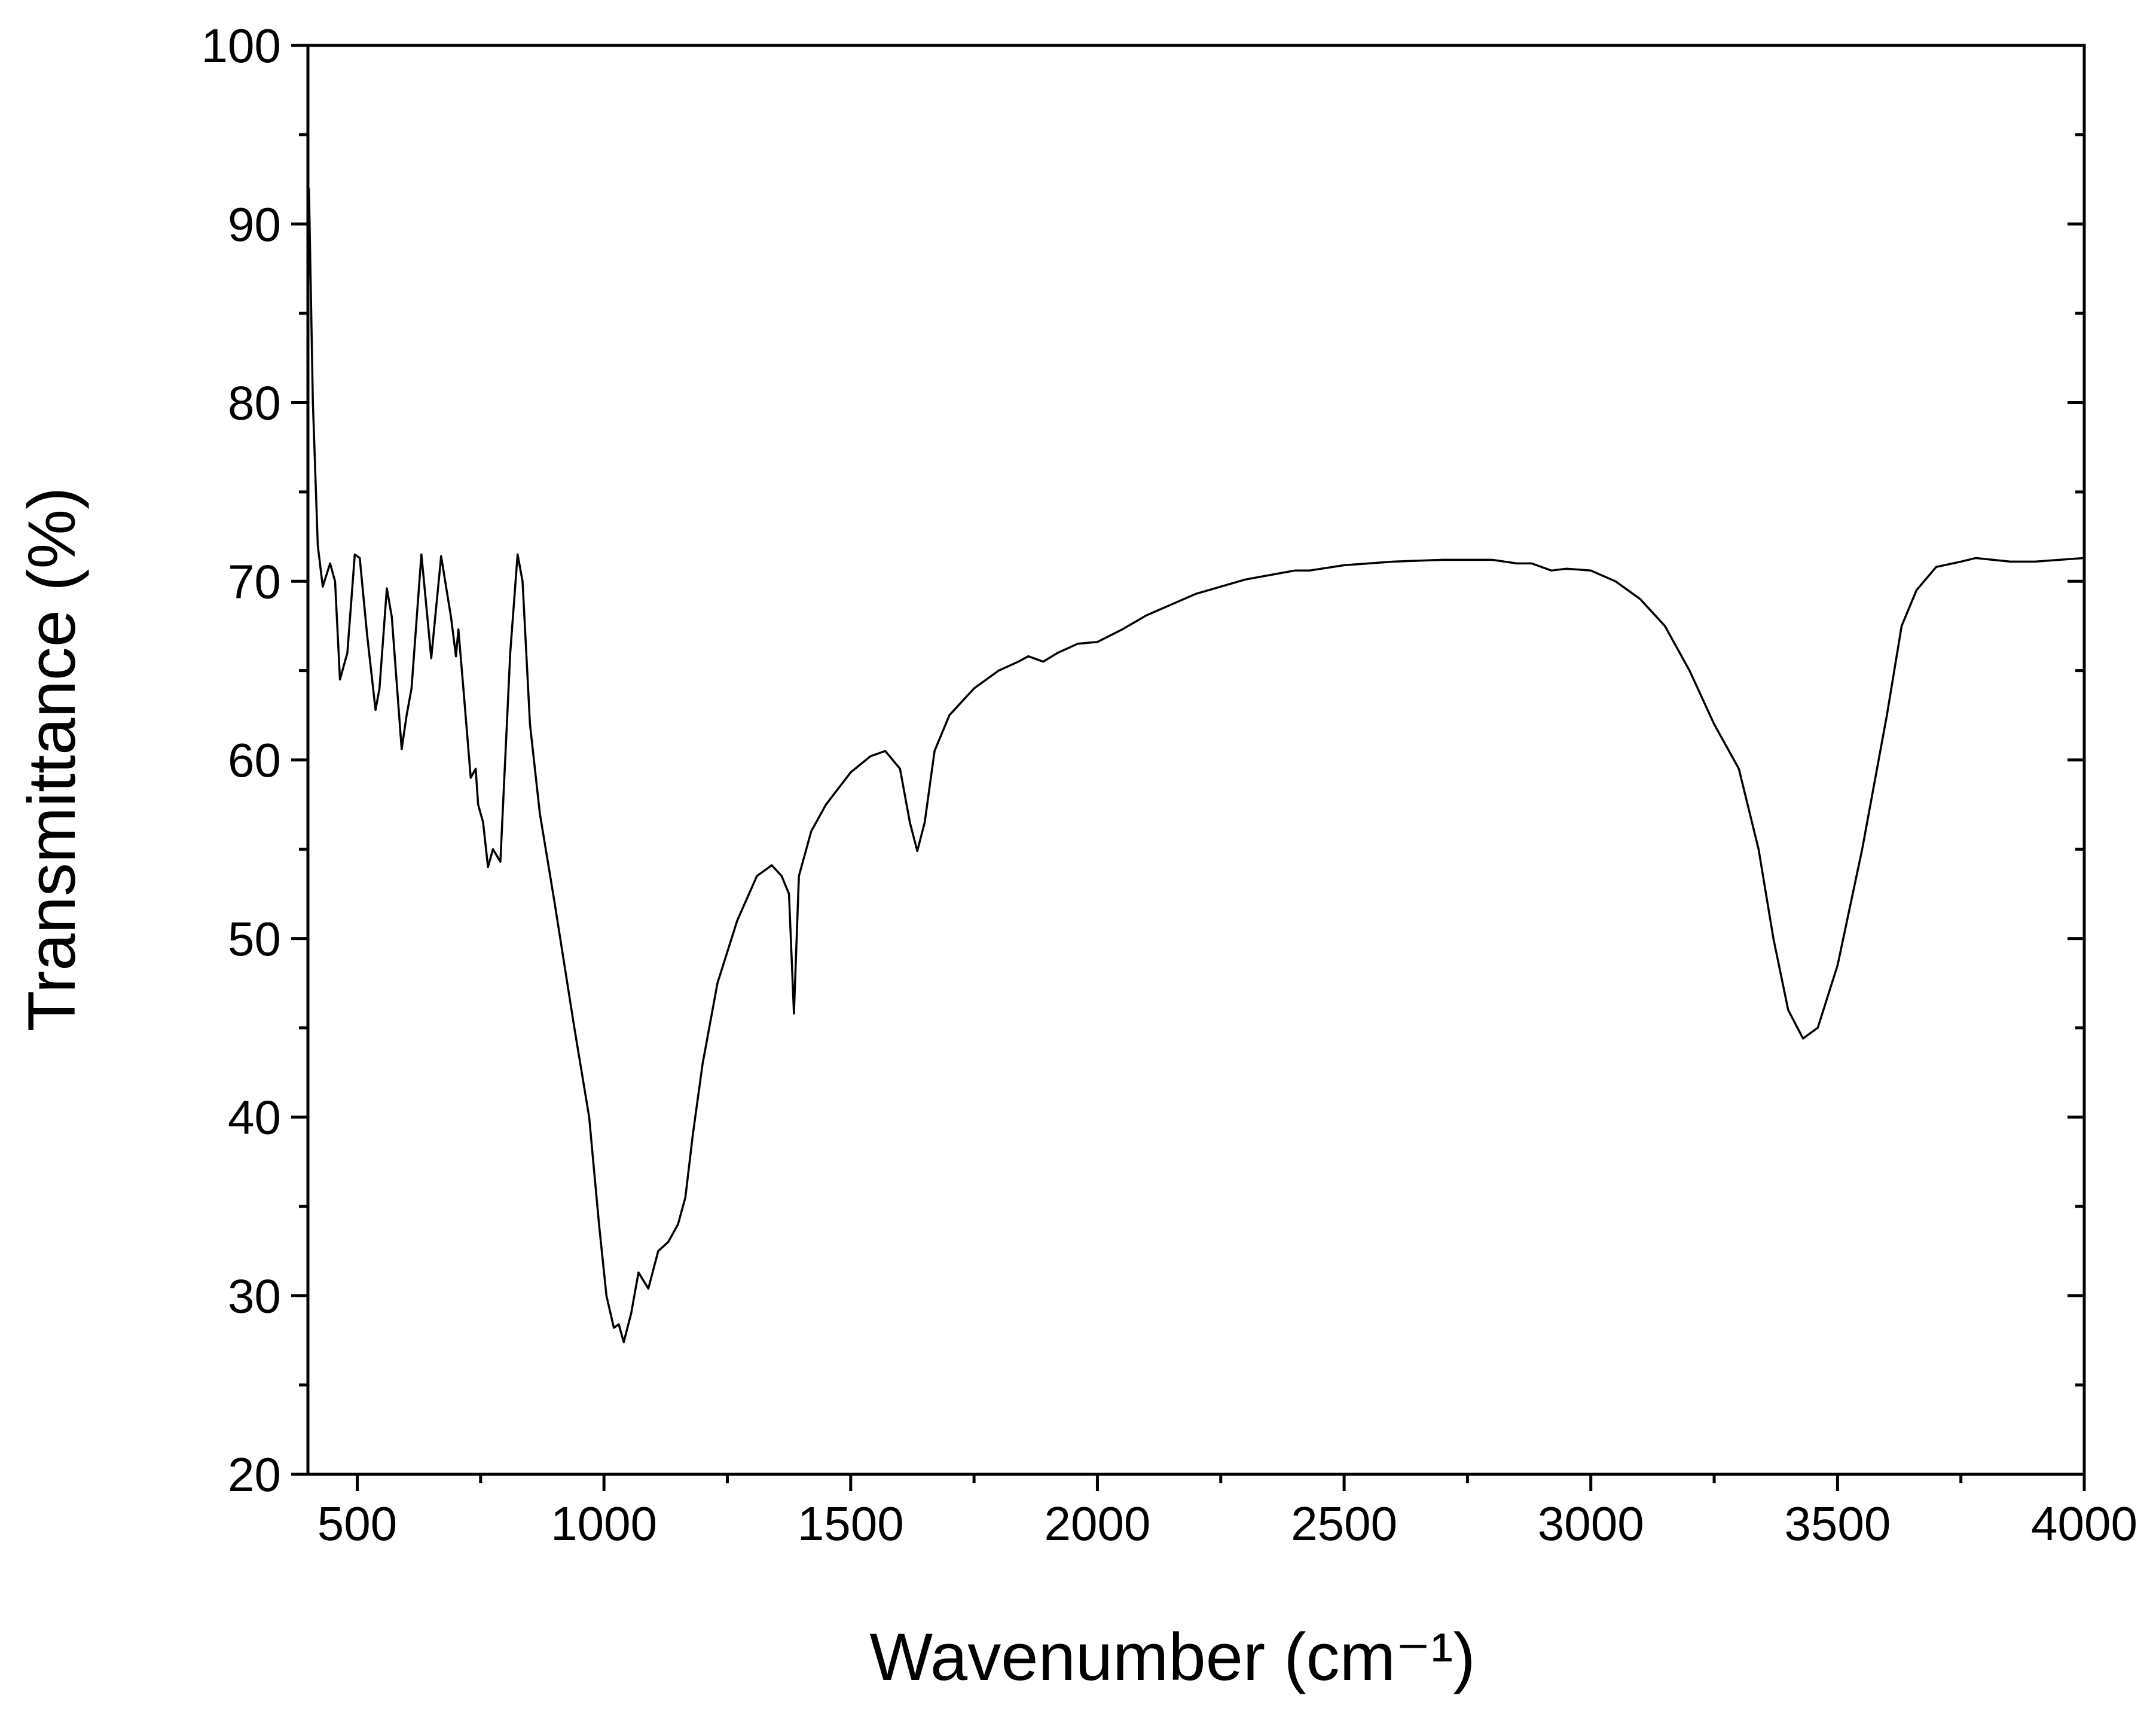  Describe the element at coordinates (604, 1524) in the screenshot. I see `x-tick-label: 1000` at that location.